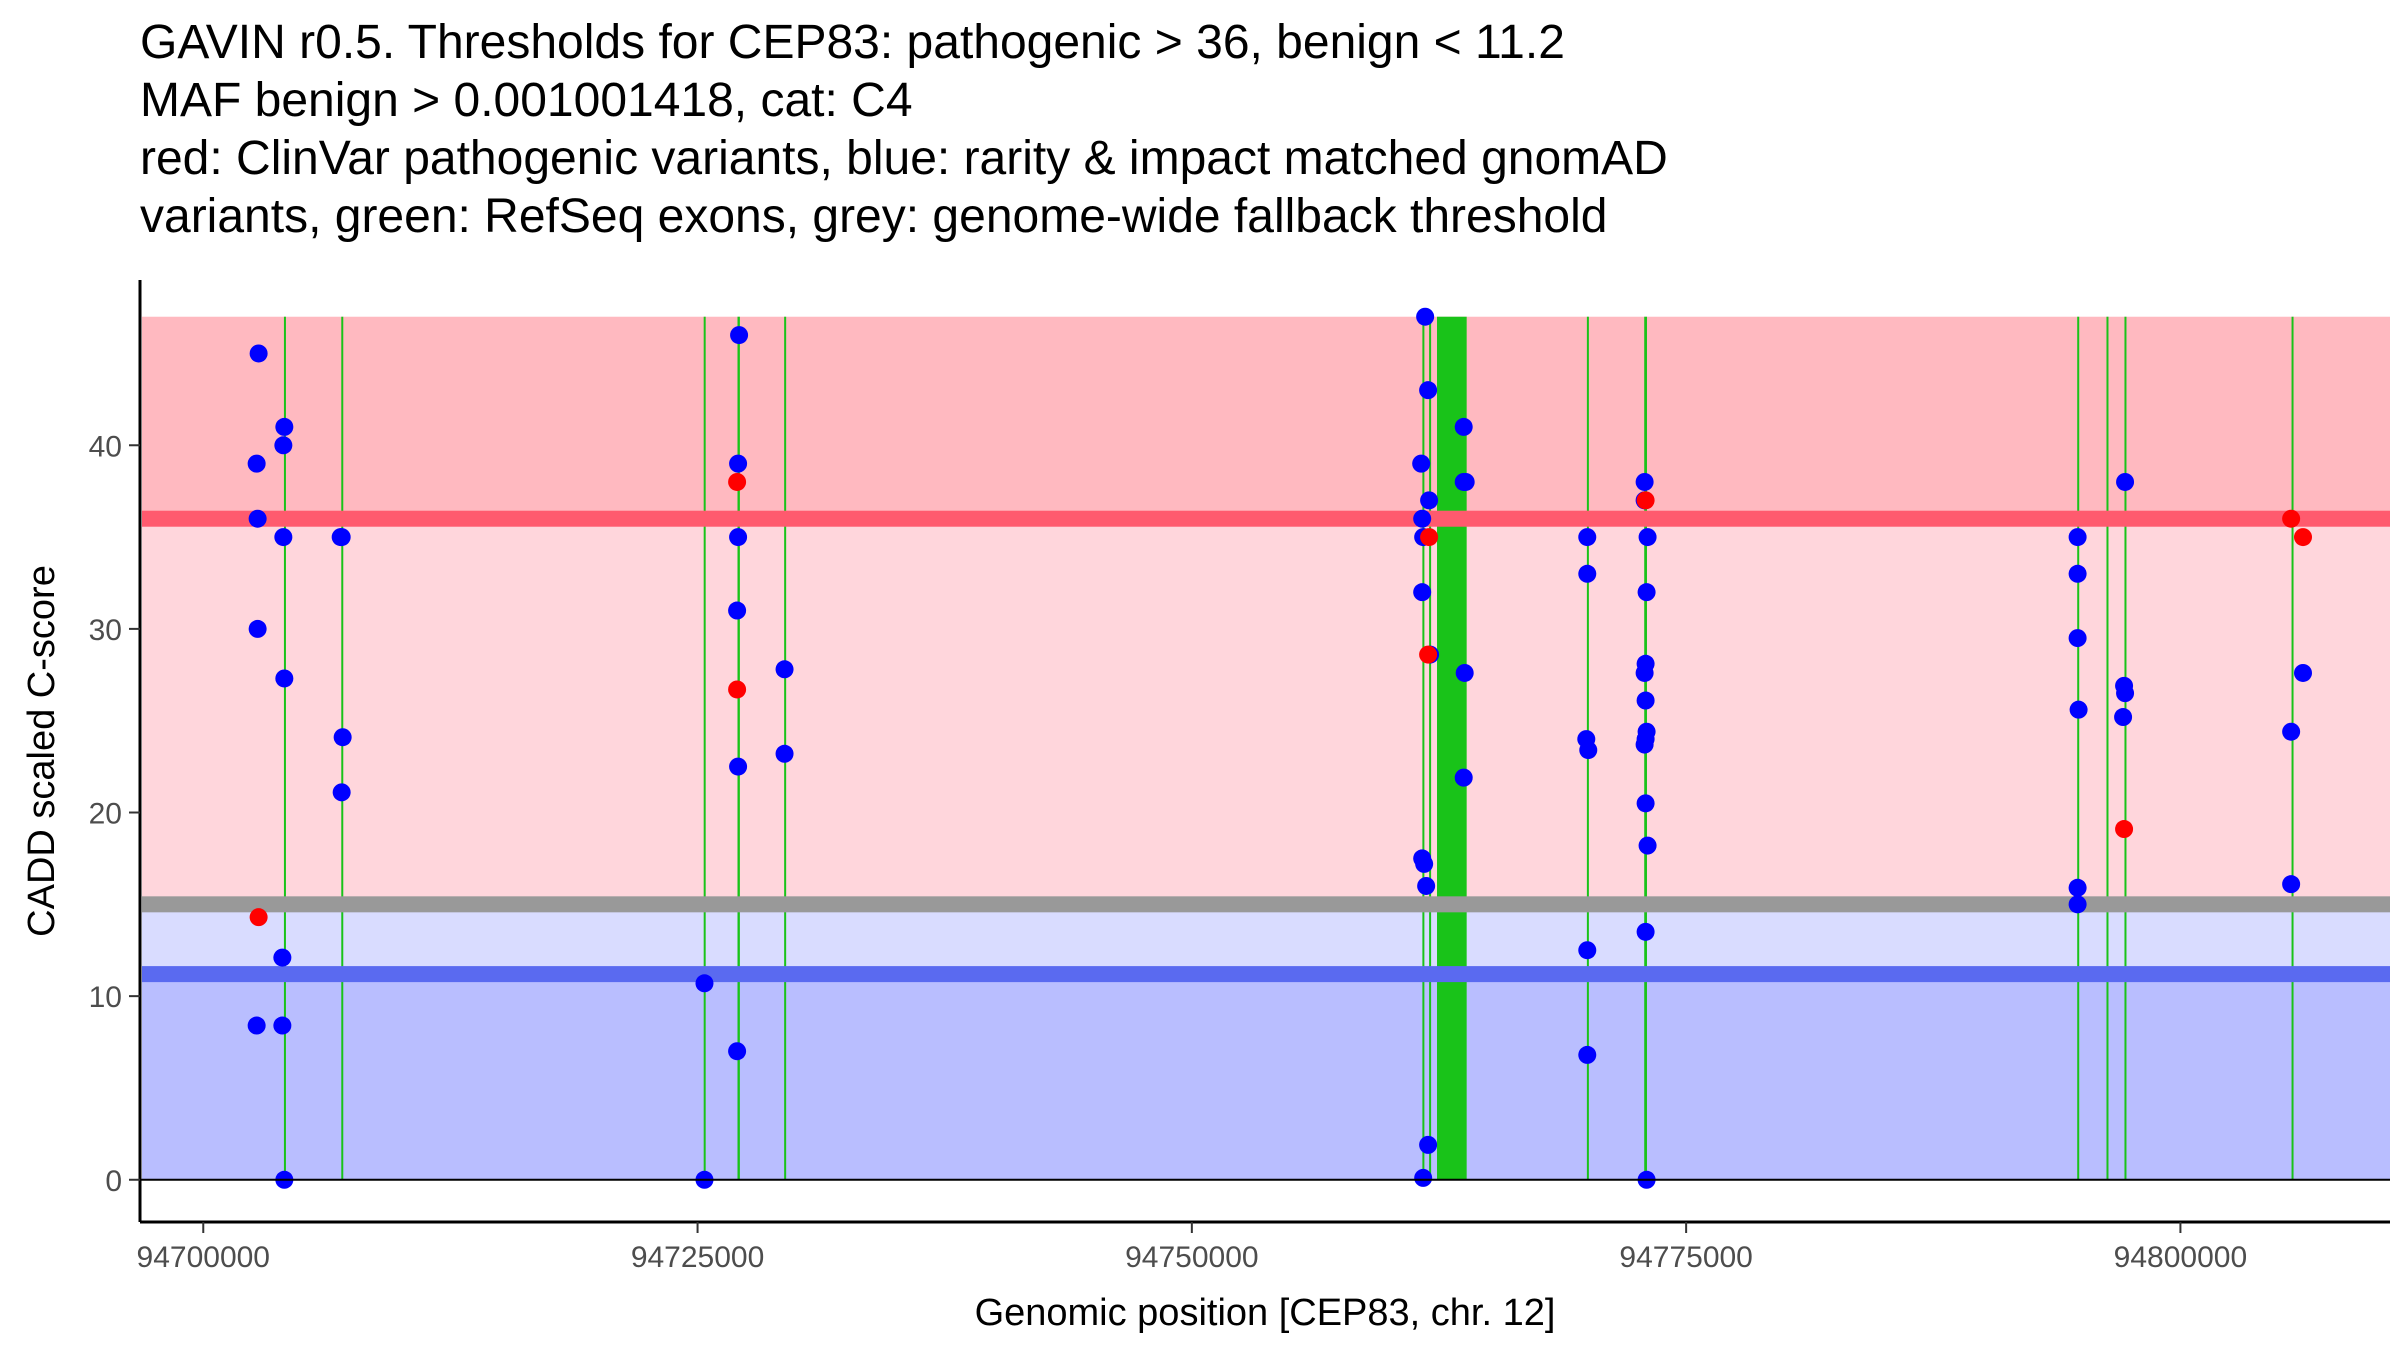  Describe the element at coordinates (105, 997) in the screenshot. I see `y-tick-label: 10` at that location.